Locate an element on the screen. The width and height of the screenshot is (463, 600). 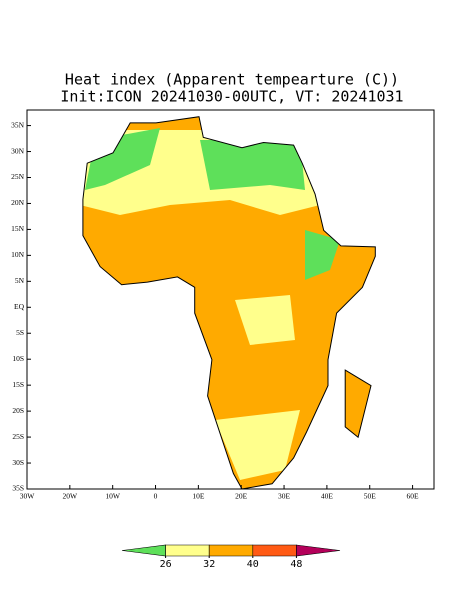
lon-tick-label: 0 is located at coordinates (156, 496).